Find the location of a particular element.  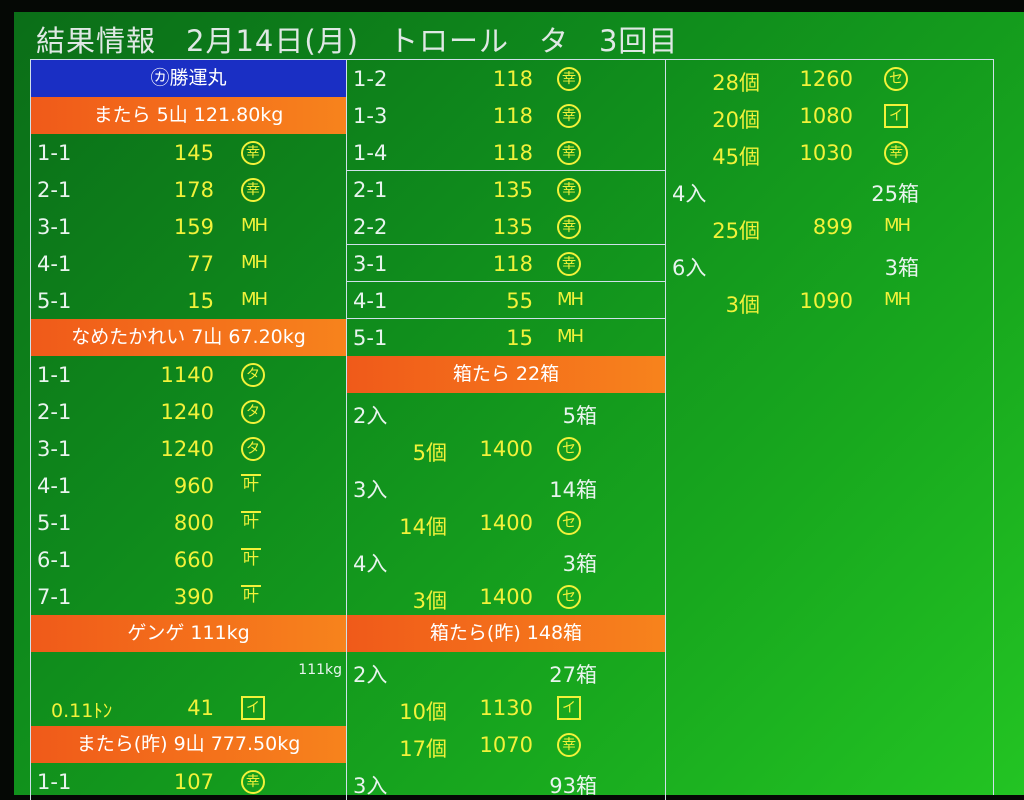

price-value: 1080 is located at coordinates (826, 116).